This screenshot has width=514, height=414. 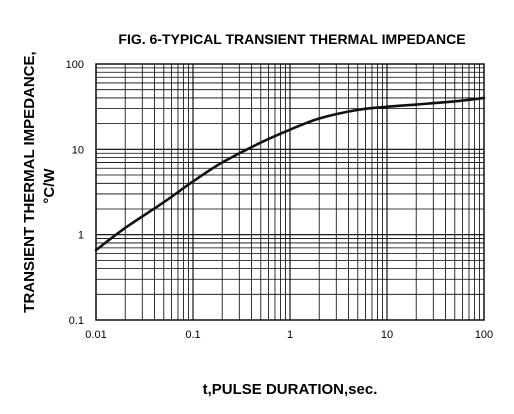 I want to click on x-tick-label: 100, so click(x=484, y=335).